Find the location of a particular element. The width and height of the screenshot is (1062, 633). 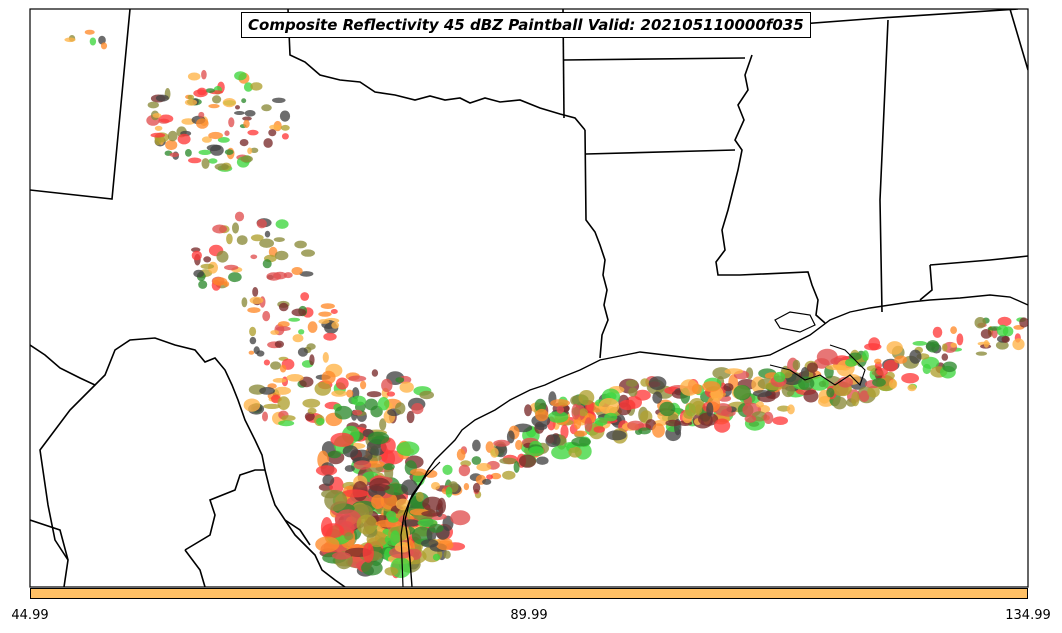

colorbar-tick-max: 134.99 is located at coordinates (1028, 615).